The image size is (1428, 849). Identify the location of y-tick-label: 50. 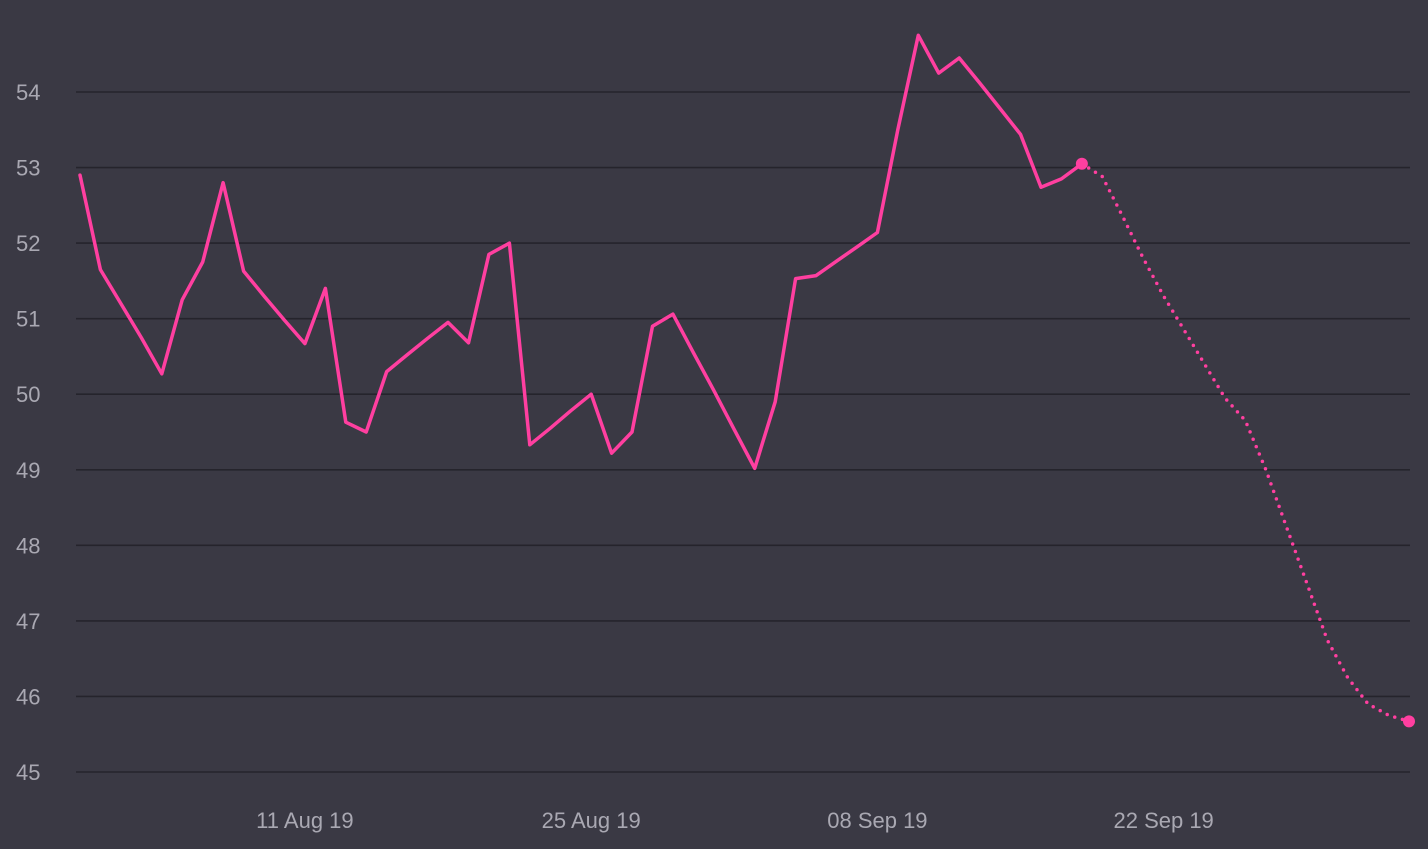
(28, 394).